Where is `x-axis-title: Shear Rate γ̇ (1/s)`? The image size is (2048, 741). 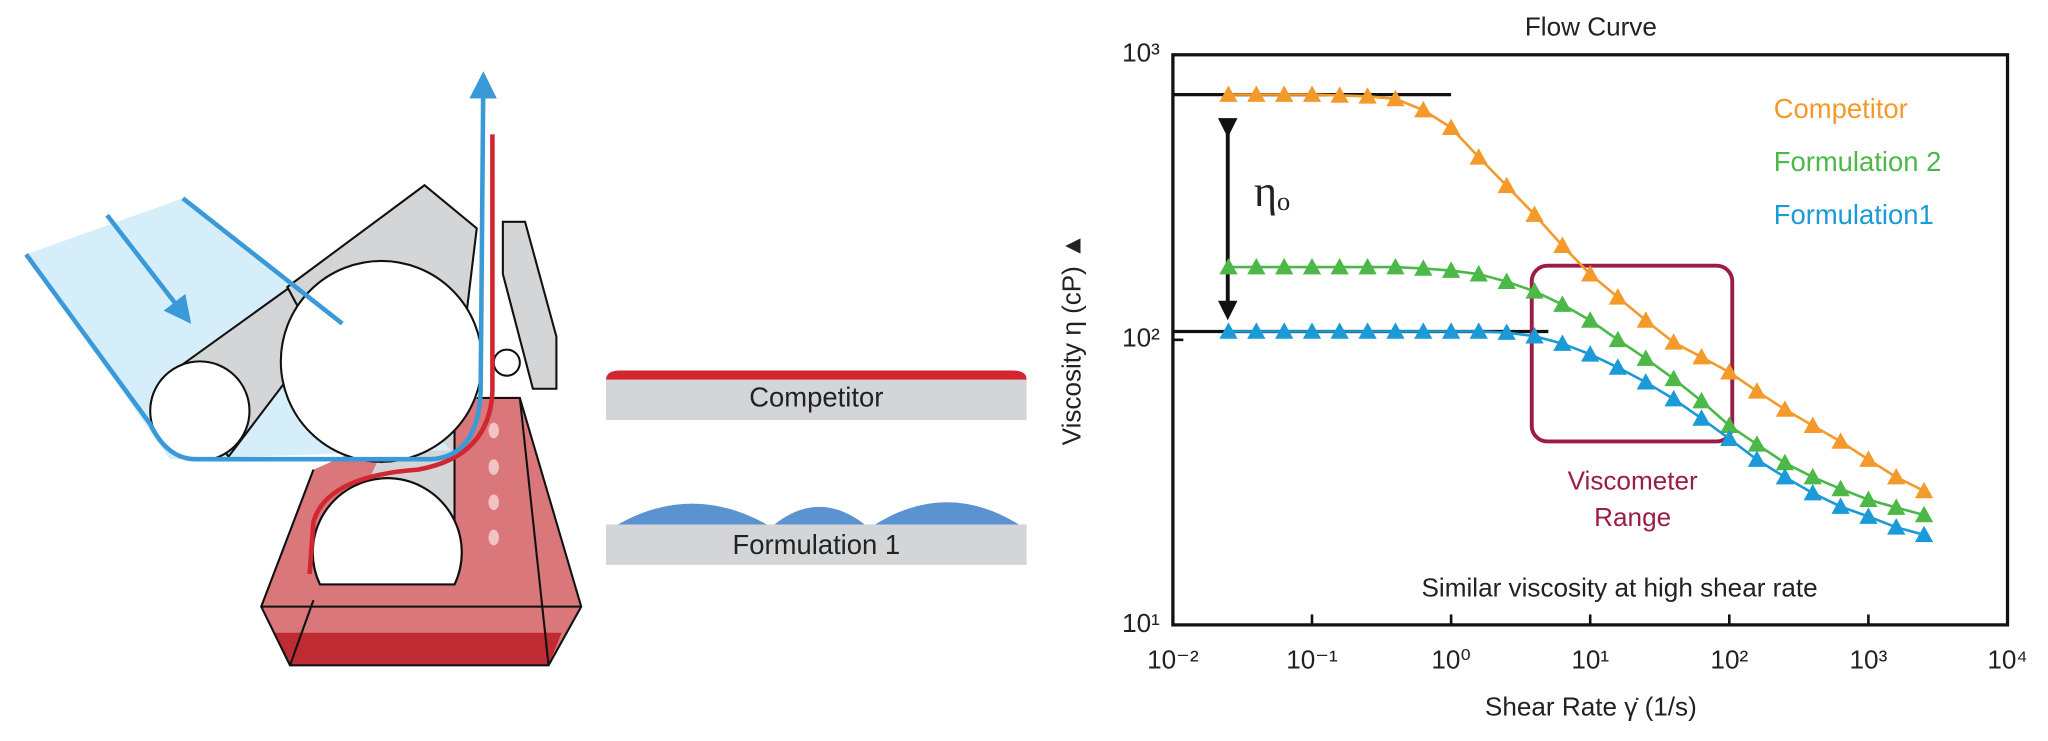 x-axis-title: Shear Rate γ̇ (1/s) is located at coordinates (1591, 706).